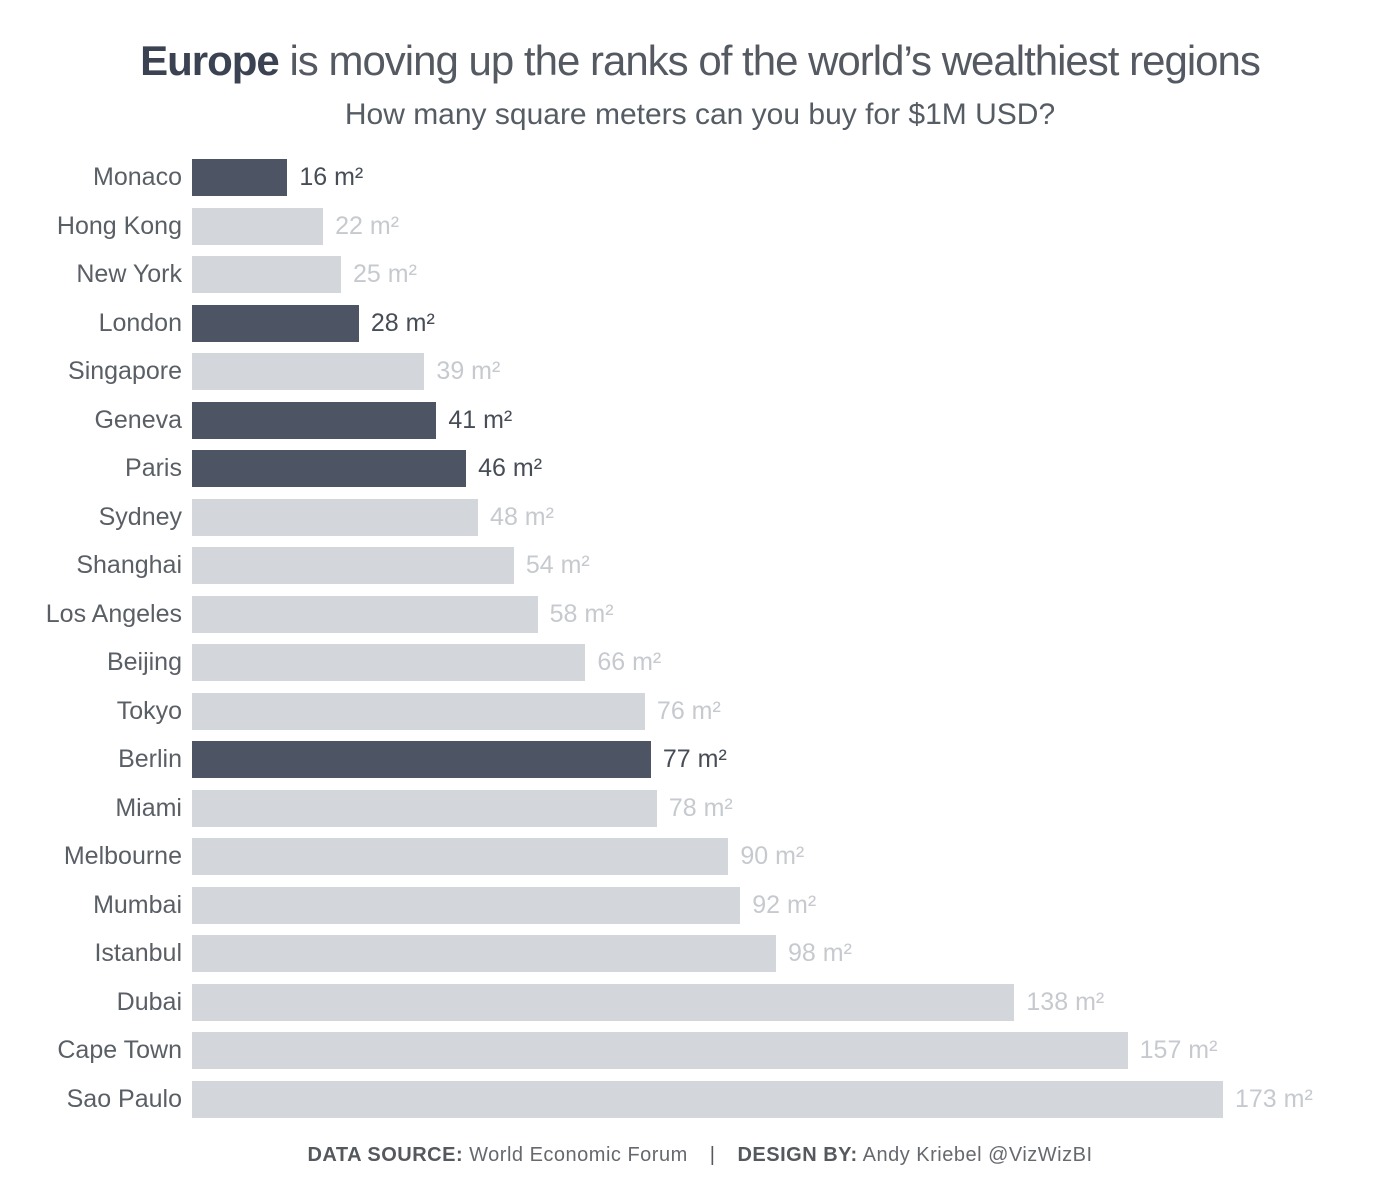 This screenshot has width=1400, height=1200. Describe the element at coordinates (581, 613) in the screenshot. I see `bar-value: 58 m²` at that location.